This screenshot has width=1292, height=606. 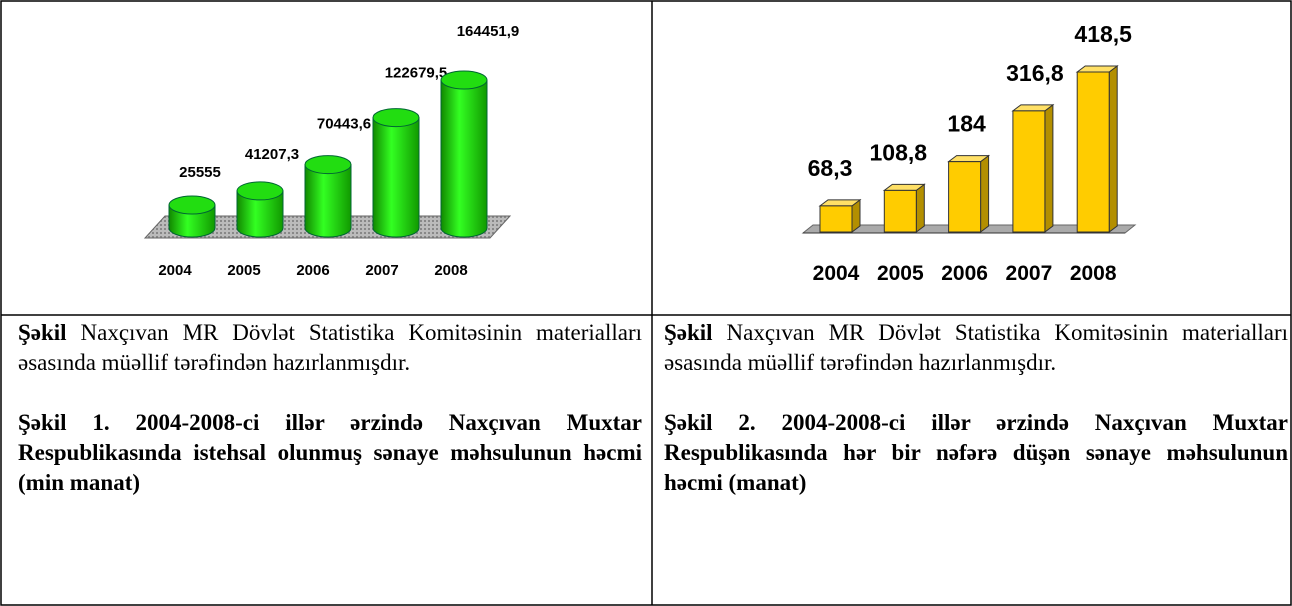 I want to click on value-label: 70443,6, so click(x=344, y=124).